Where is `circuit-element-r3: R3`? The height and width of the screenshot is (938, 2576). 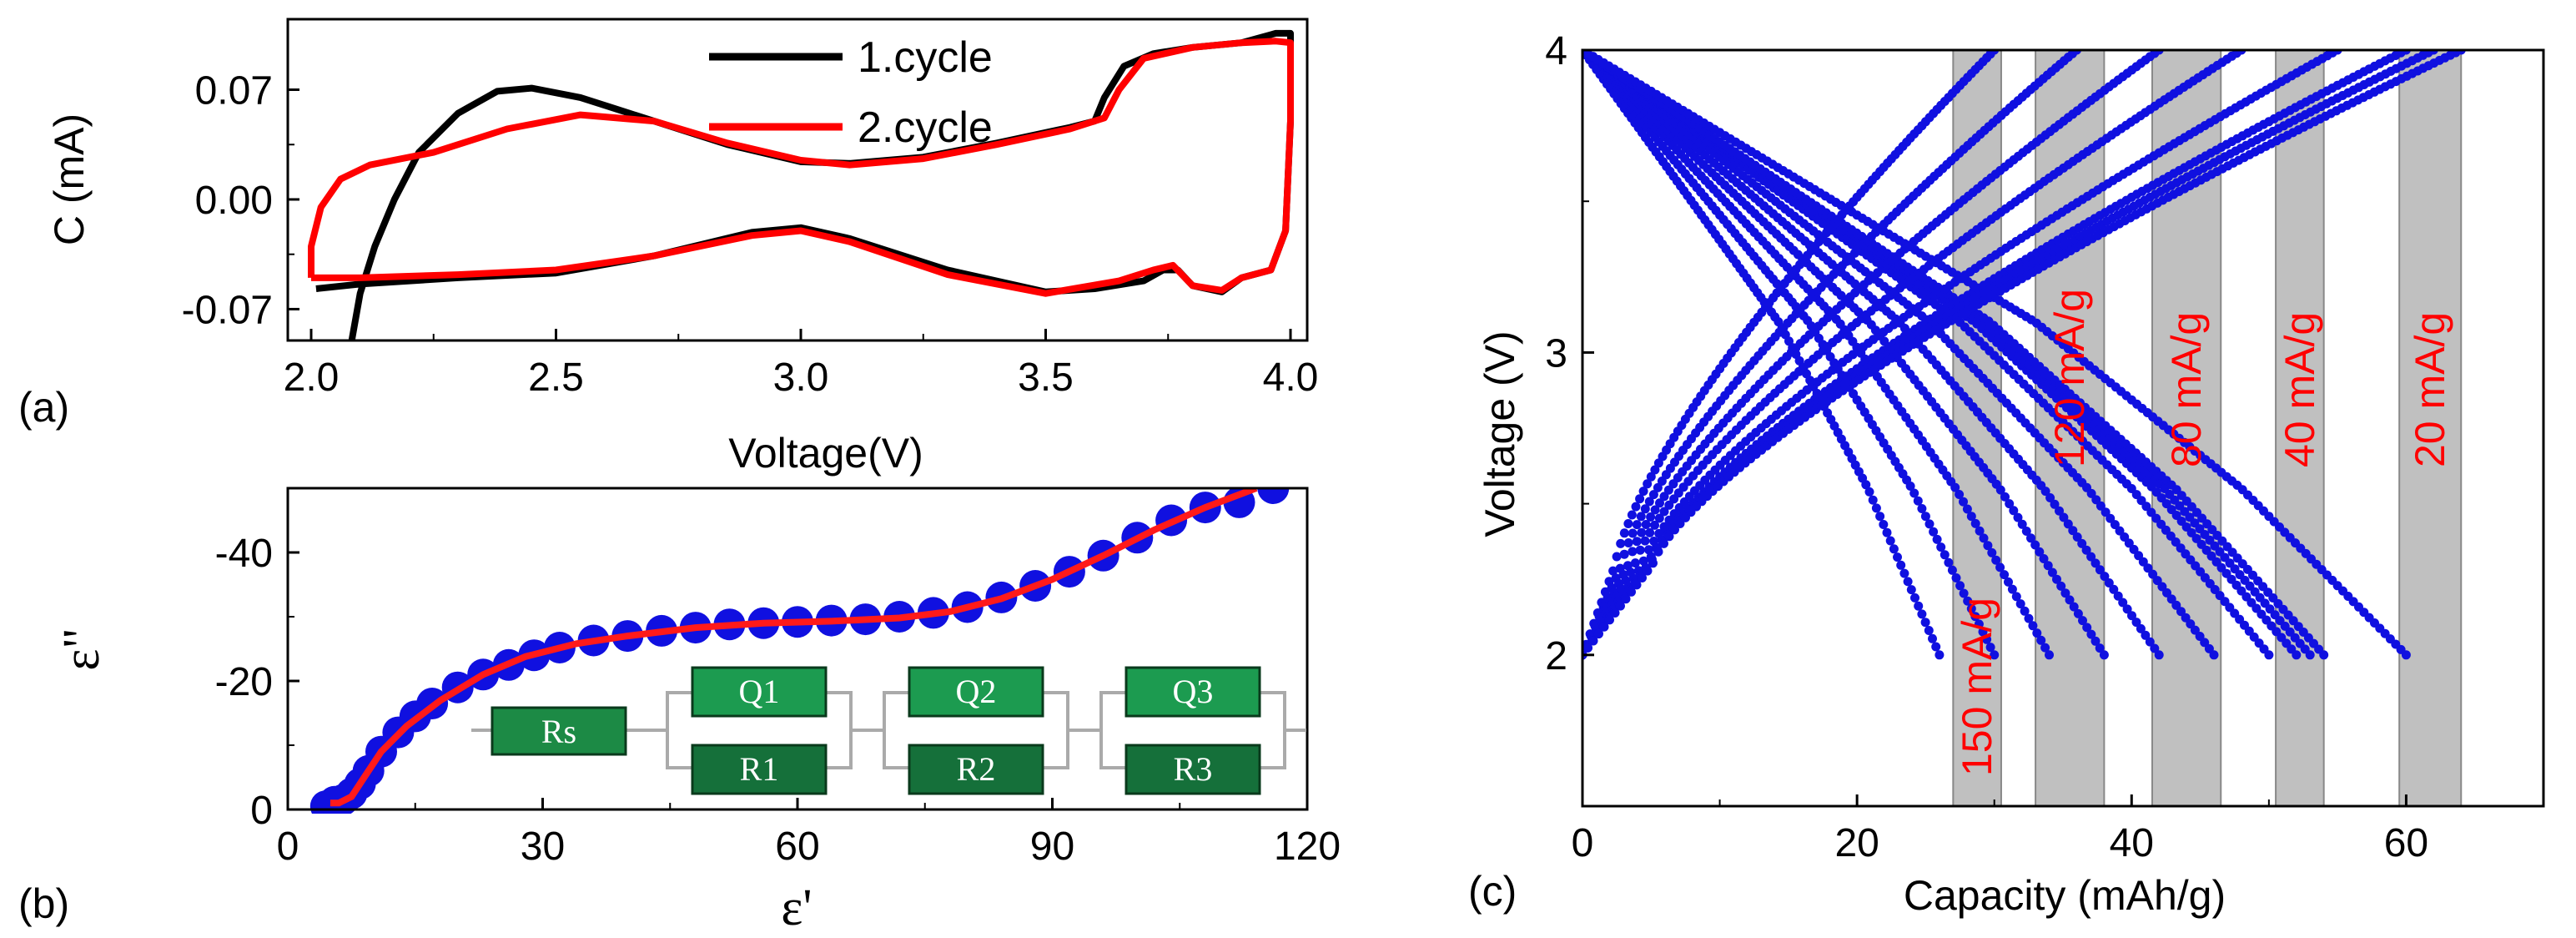
circuit-element-r3: R3 is located at coordinates (1192, 769).